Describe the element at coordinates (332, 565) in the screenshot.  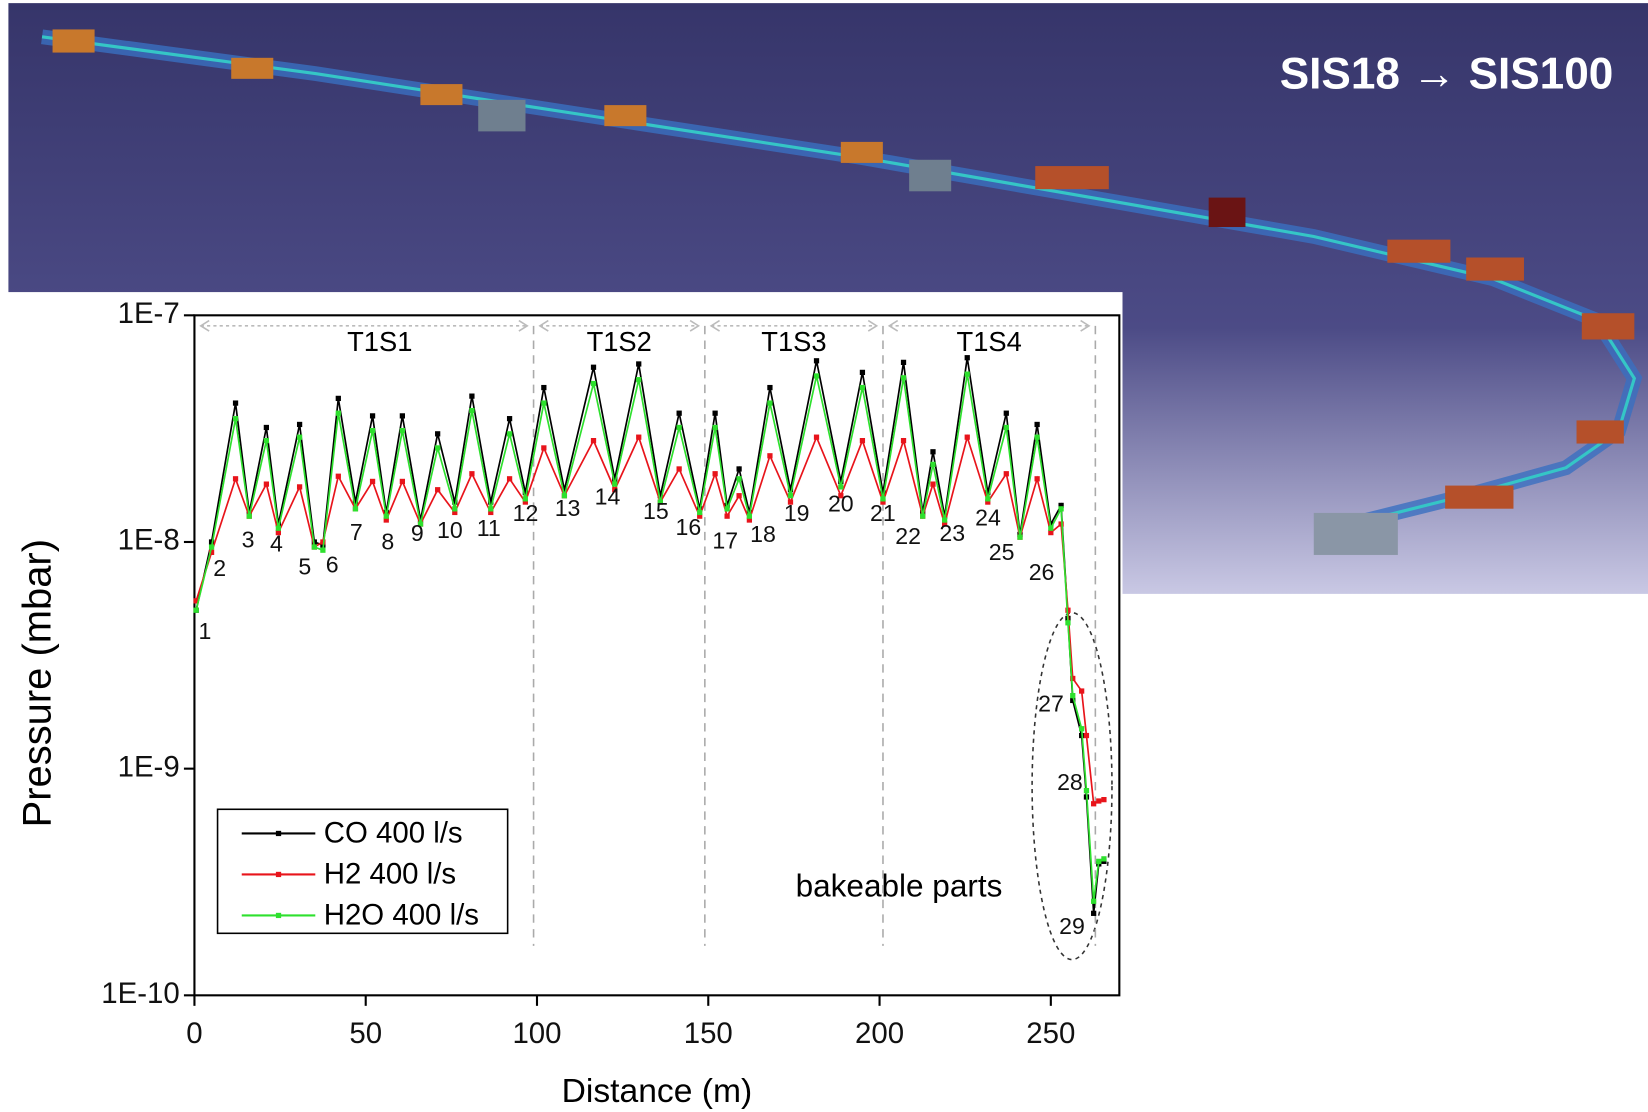
I see `point-label: 6` at that location.